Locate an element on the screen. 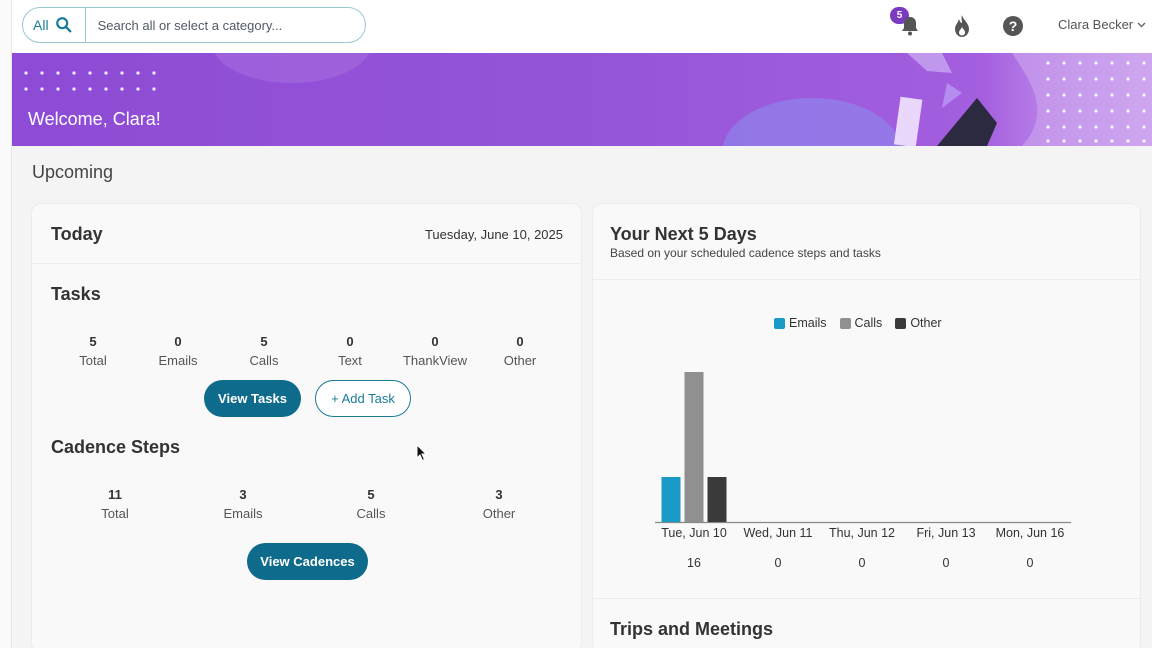 The image size is (1152, 648). legend-item-other: Other is located at coordinates (918, 323).